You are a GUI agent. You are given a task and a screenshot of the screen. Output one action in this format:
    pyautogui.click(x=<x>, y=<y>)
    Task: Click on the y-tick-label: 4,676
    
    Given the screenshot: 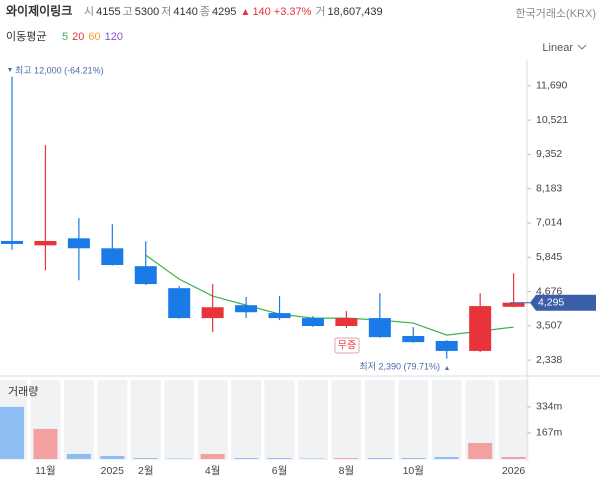 What is the action you would take?
    pyautogui.click(x=549, y=291)
    